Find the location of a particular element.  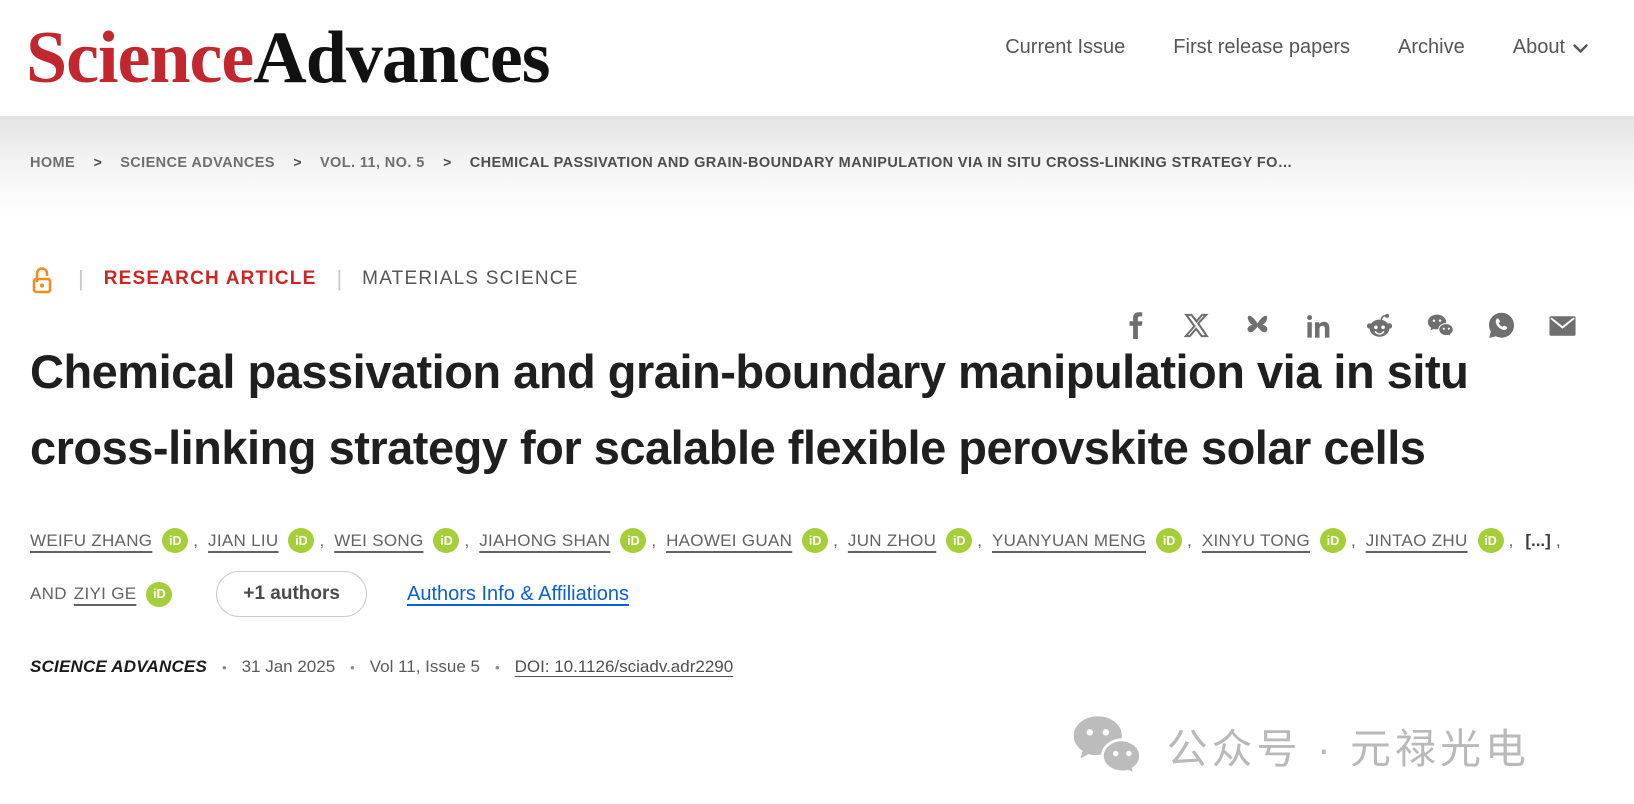

logo-science-text: Science is located at coordinates (140, 58).